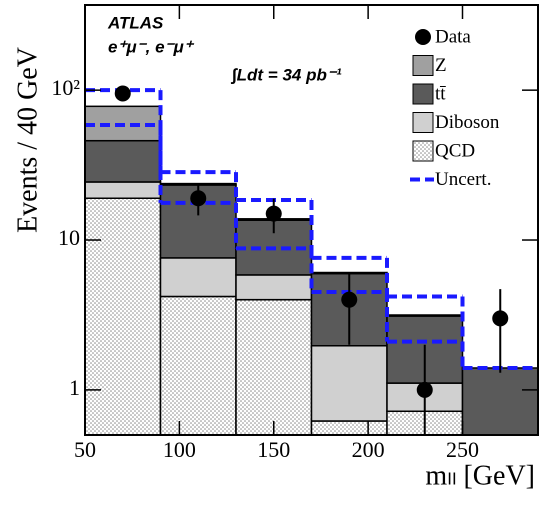 The image size is (540, 506). Describe the element at coordinates (441, 65) in the screenshot. I see `legend-label: Z` at that location.